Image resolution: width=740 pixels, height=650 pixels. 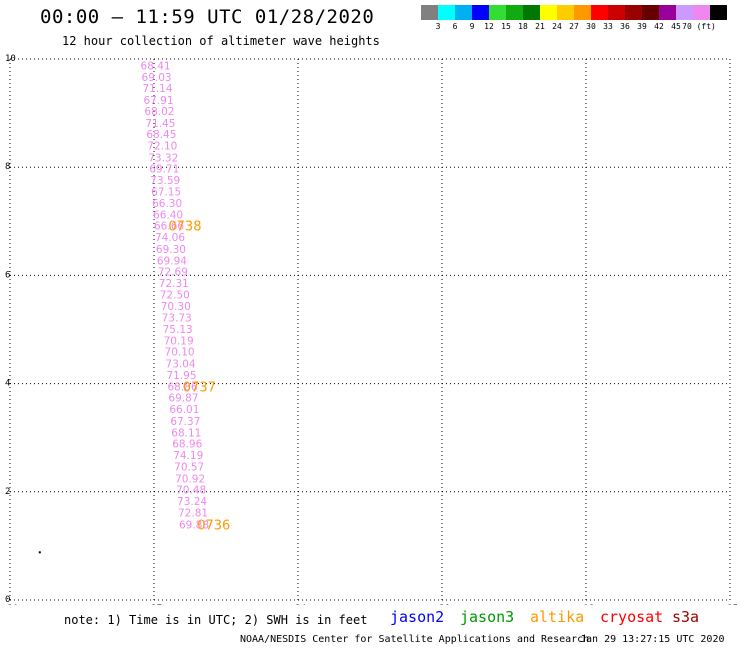 I want to click on wave-height-label: 73.04, so click(x=181, y=365).